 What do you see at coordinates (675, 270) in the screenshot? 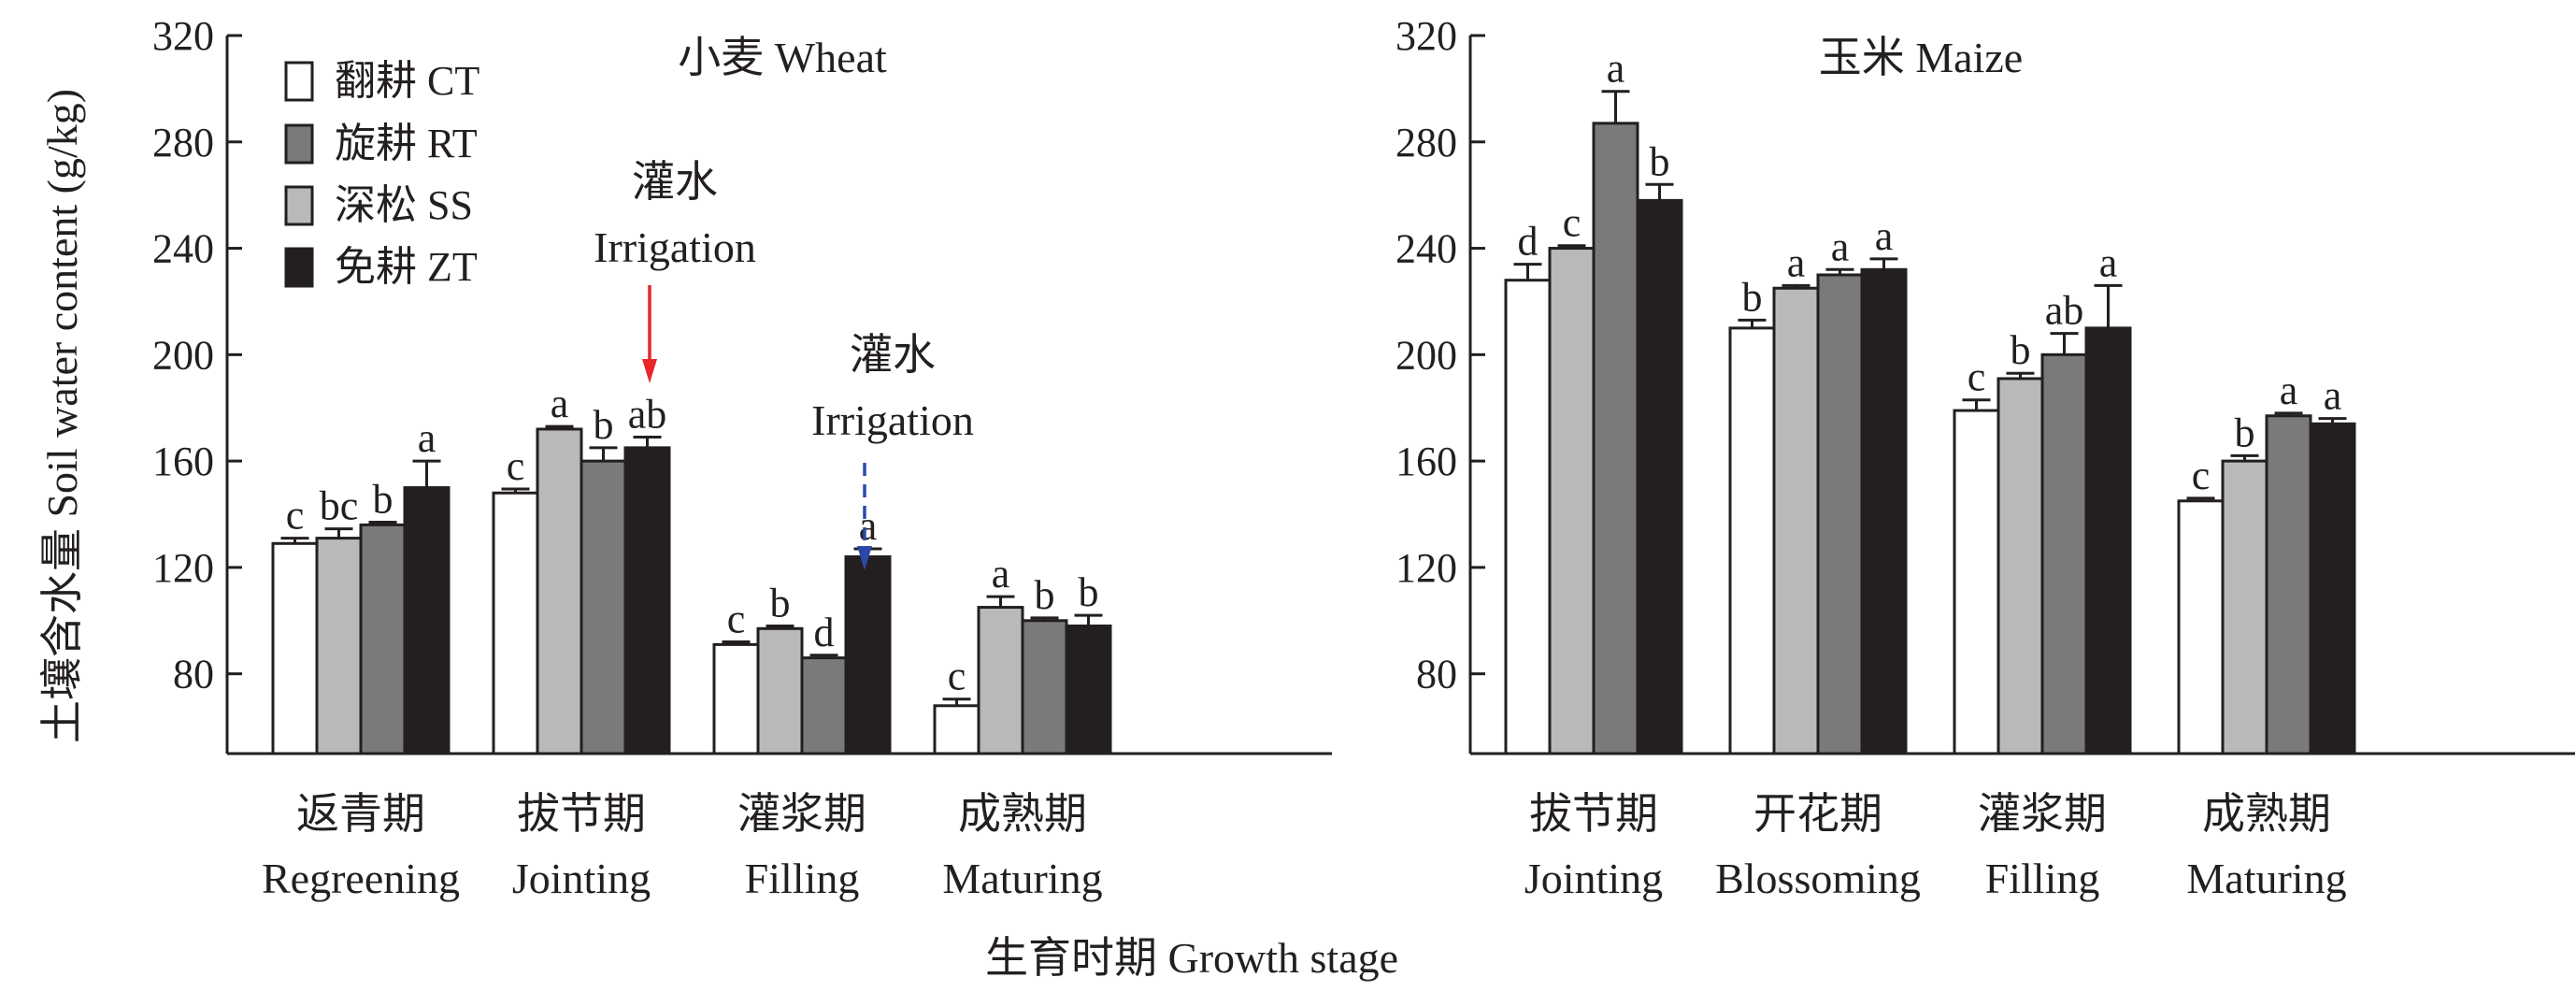
I see `irrigation-annotation-1: 灌水 Irrigation` at bounding box center [675, 270].